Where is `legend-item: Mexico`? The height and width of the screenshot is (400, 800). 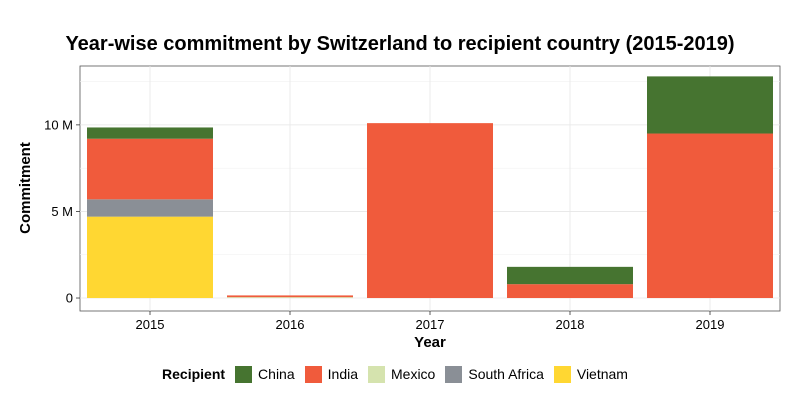 legend-item: Mexico is located at coordinates (402, 374).